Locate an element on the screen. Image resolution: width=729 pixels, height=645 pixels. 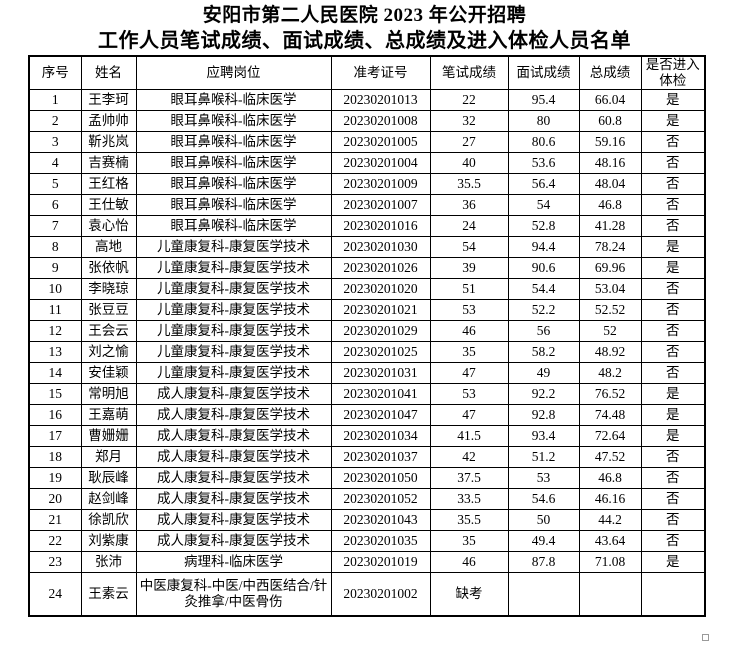
cell-ticket: 20230201050 is located at coordinates (380, 478).